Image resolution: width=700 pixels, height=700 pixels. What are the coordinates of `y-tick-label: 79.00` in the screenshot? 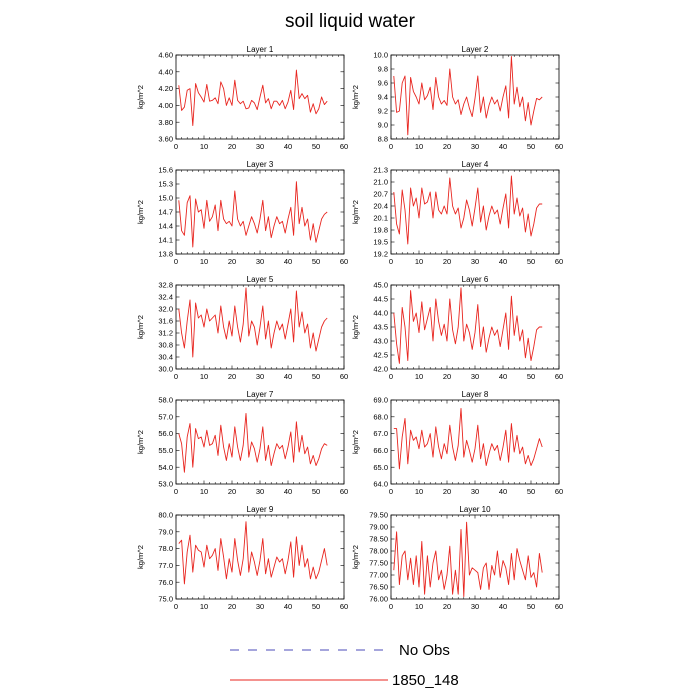 It's located at (378, 527).